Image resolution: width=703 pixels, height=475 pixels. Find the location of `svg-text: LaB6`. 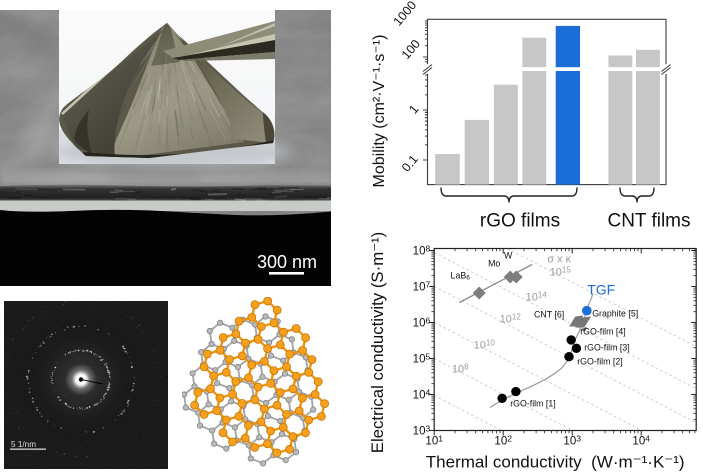

svg-text: LaB6 is located at coordinates (461, 276).